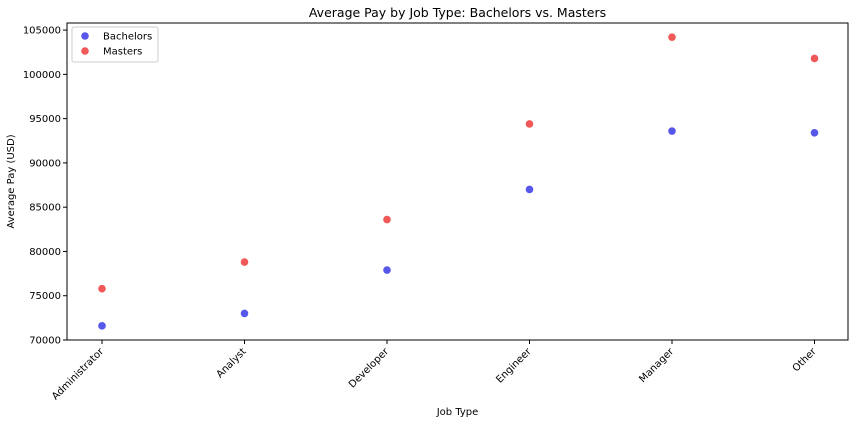 Image resolution: width=856 pixels, height=424 pixels. I want to click on x-tick-label: Analyst, so click(232, 363).